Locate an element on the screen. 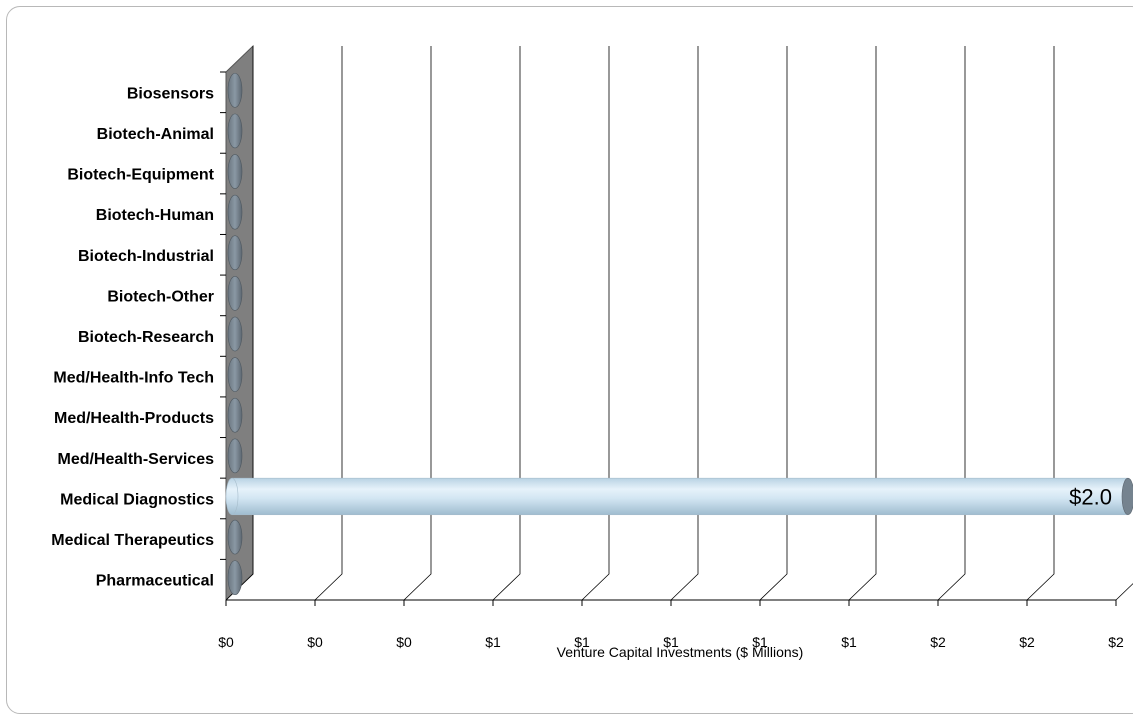 The width and height of the screenshot is (1133, 715). category-label: Med/Health-Services is located at coordinates (135, 459).